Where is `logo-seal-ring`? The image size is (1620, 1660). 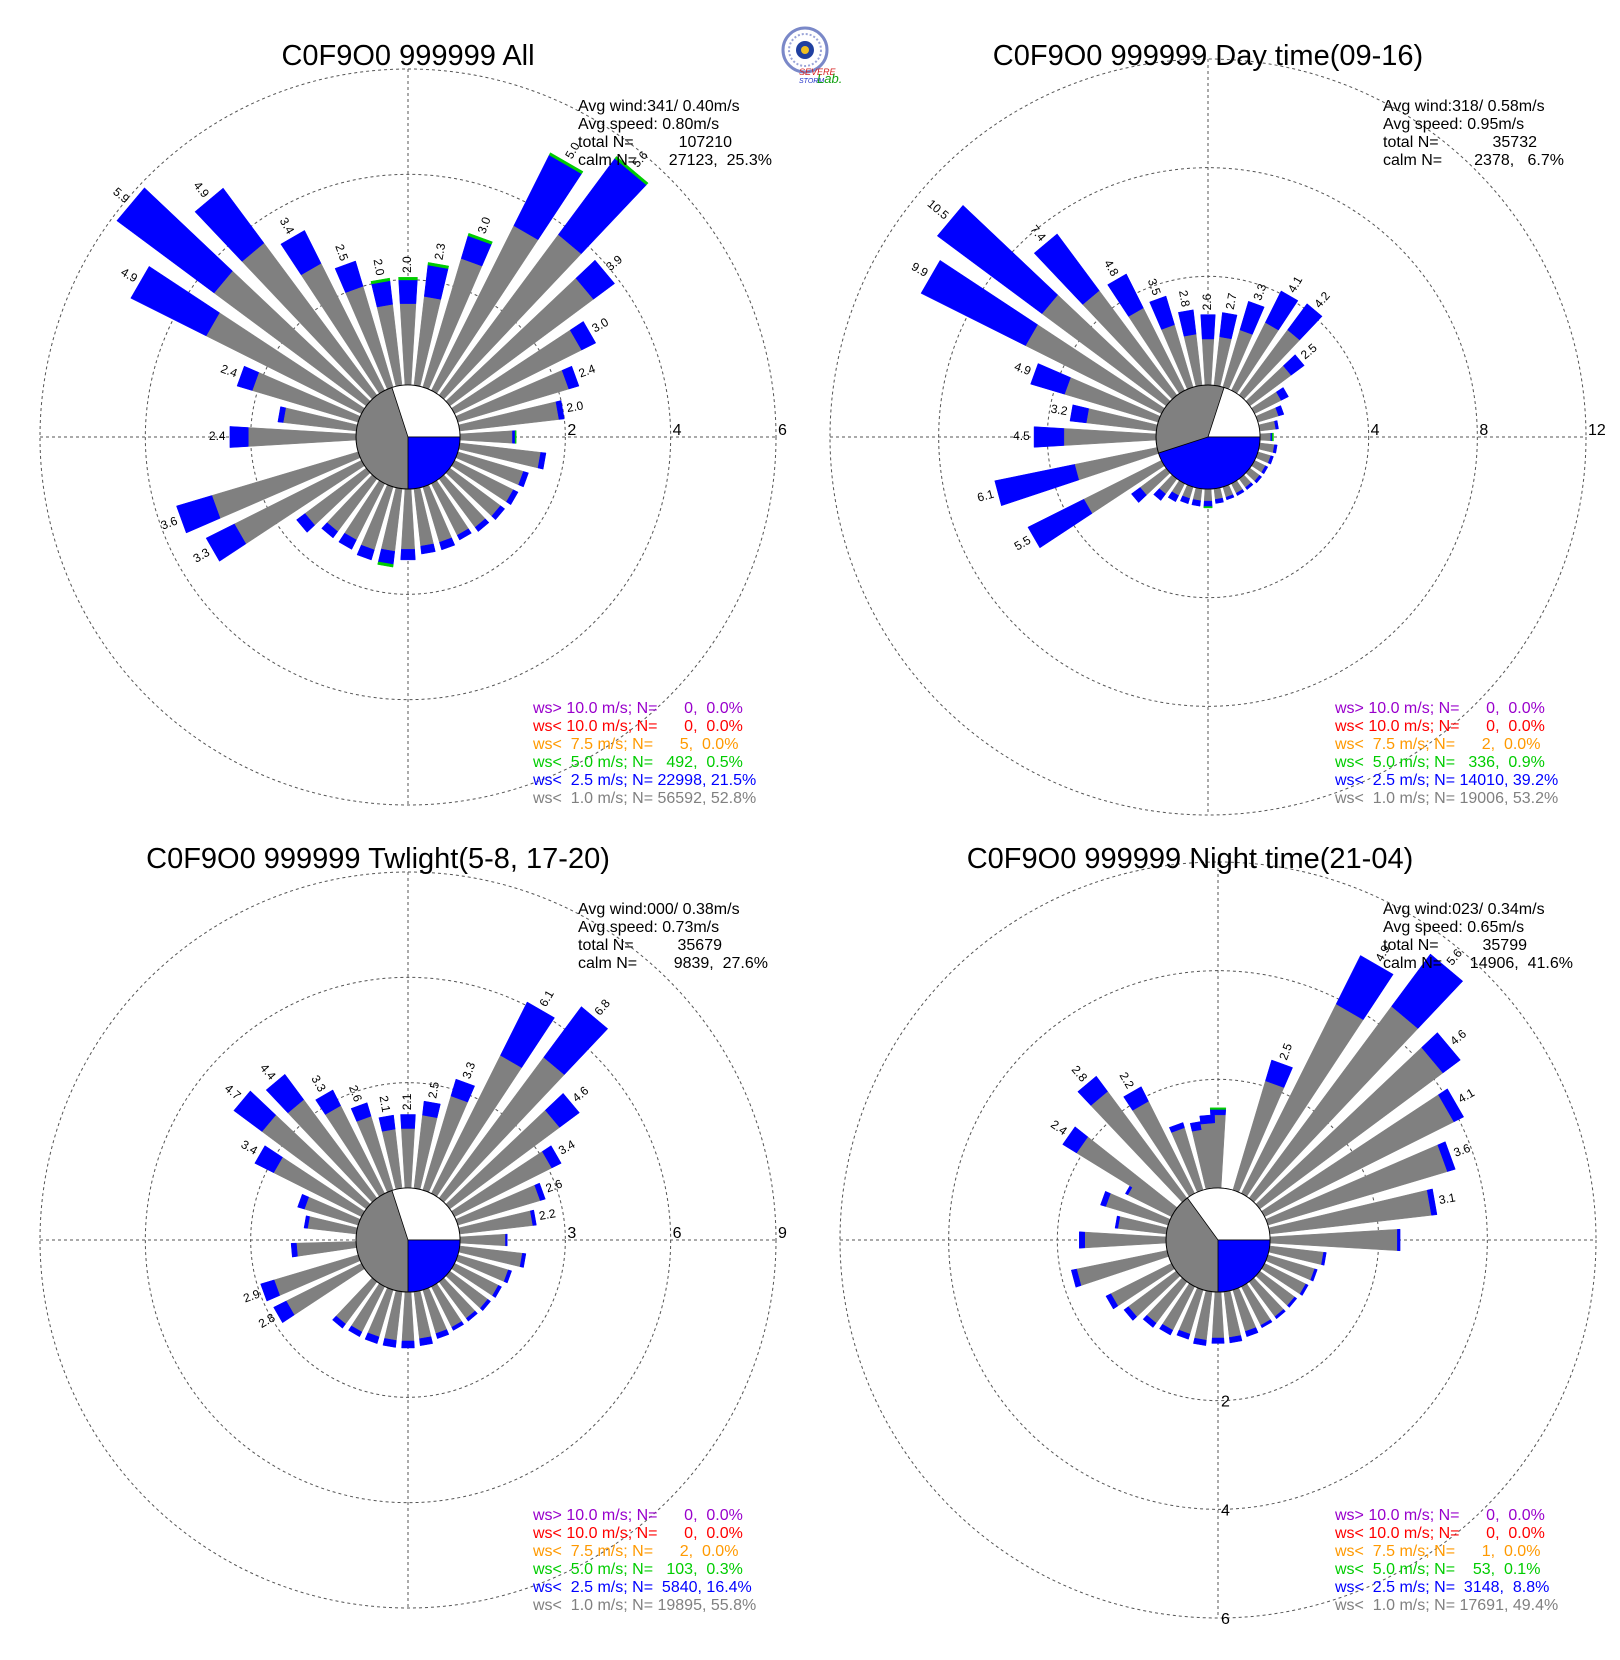
logo-seal-ring is located at coordinates (805, 50).